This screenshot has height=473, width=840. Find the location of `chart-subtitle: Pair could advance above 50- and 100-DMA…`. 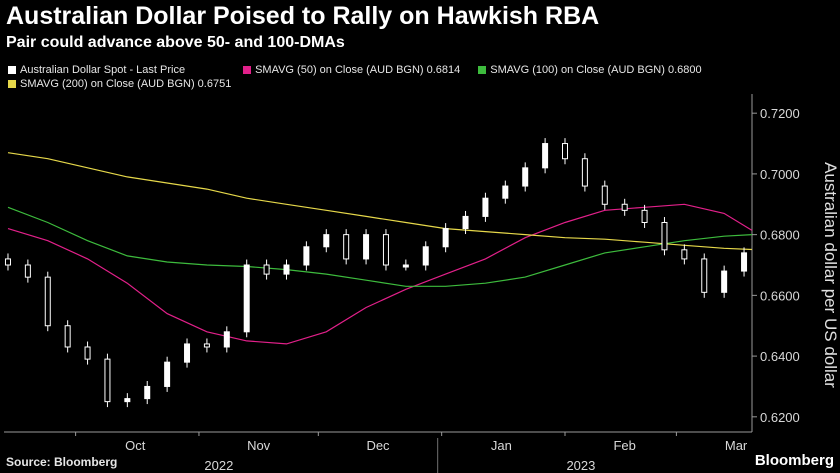

chart-subtitle: Pair could advance above 50- and 100-DMA… is located at coordinates (175, 42).